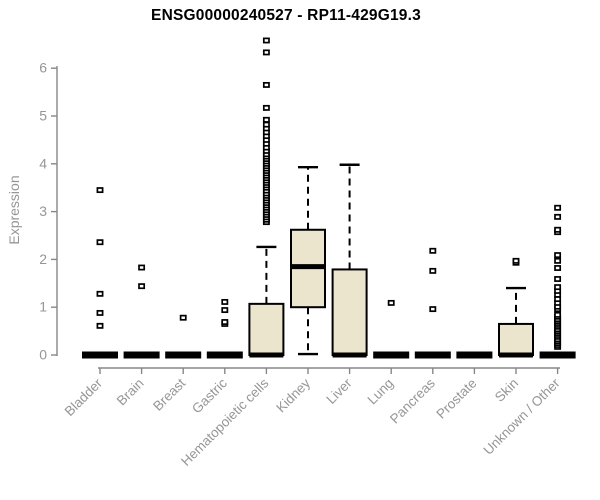 The image size is (600, 500). I want to click on x-tick-label-lung: Lung, so click(380, 392).